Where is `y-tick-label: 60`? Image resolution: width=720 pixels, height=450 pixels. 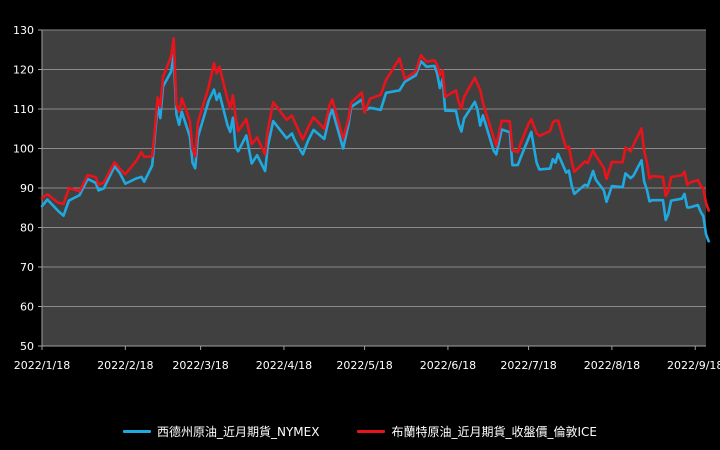
y-tick-label: 60 is located at coordinates (27, 307).